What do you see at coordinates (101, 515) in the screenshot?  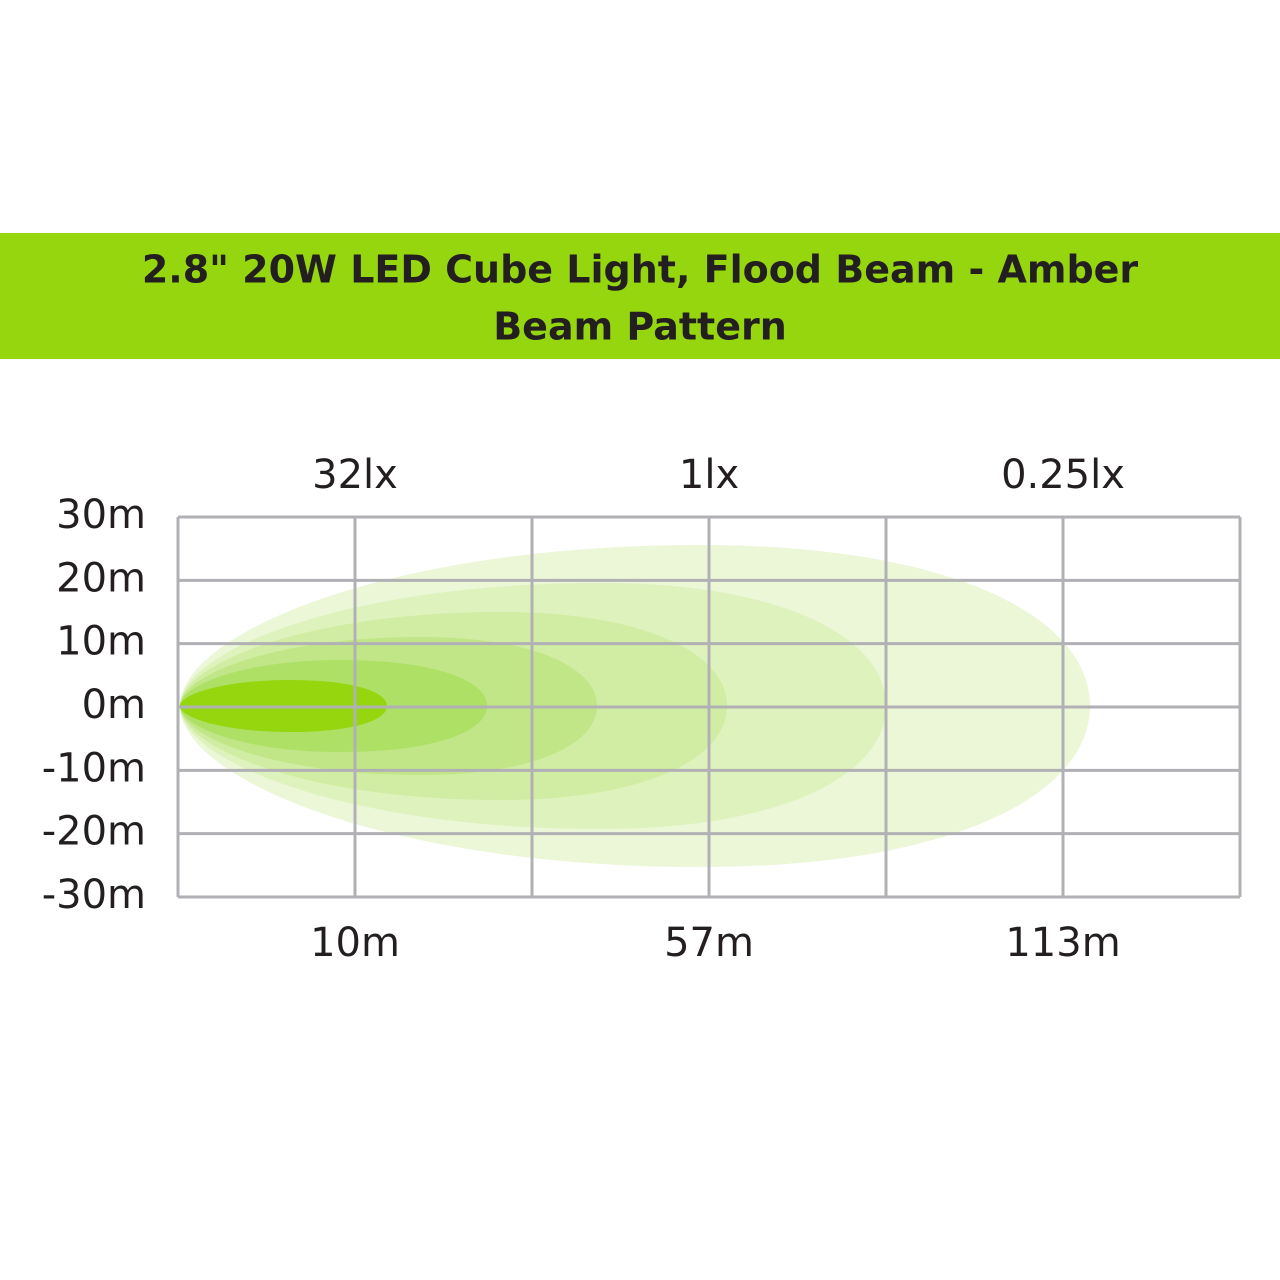 I see `y-label: 30m` at bounding box center [101, 515].